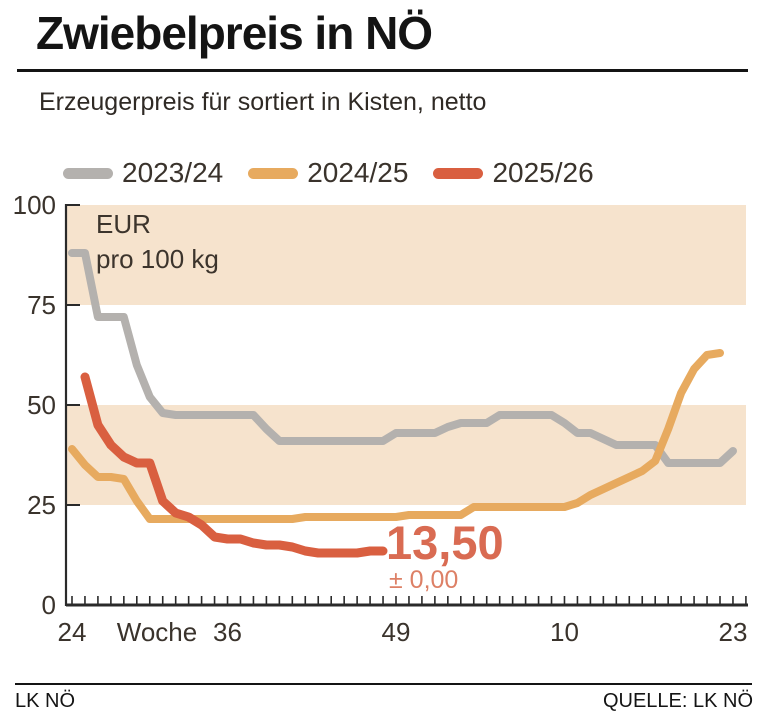  Describe the element at coordinates (227, 632) in the screenshot. I see `x-tick-label: 36` at that location.